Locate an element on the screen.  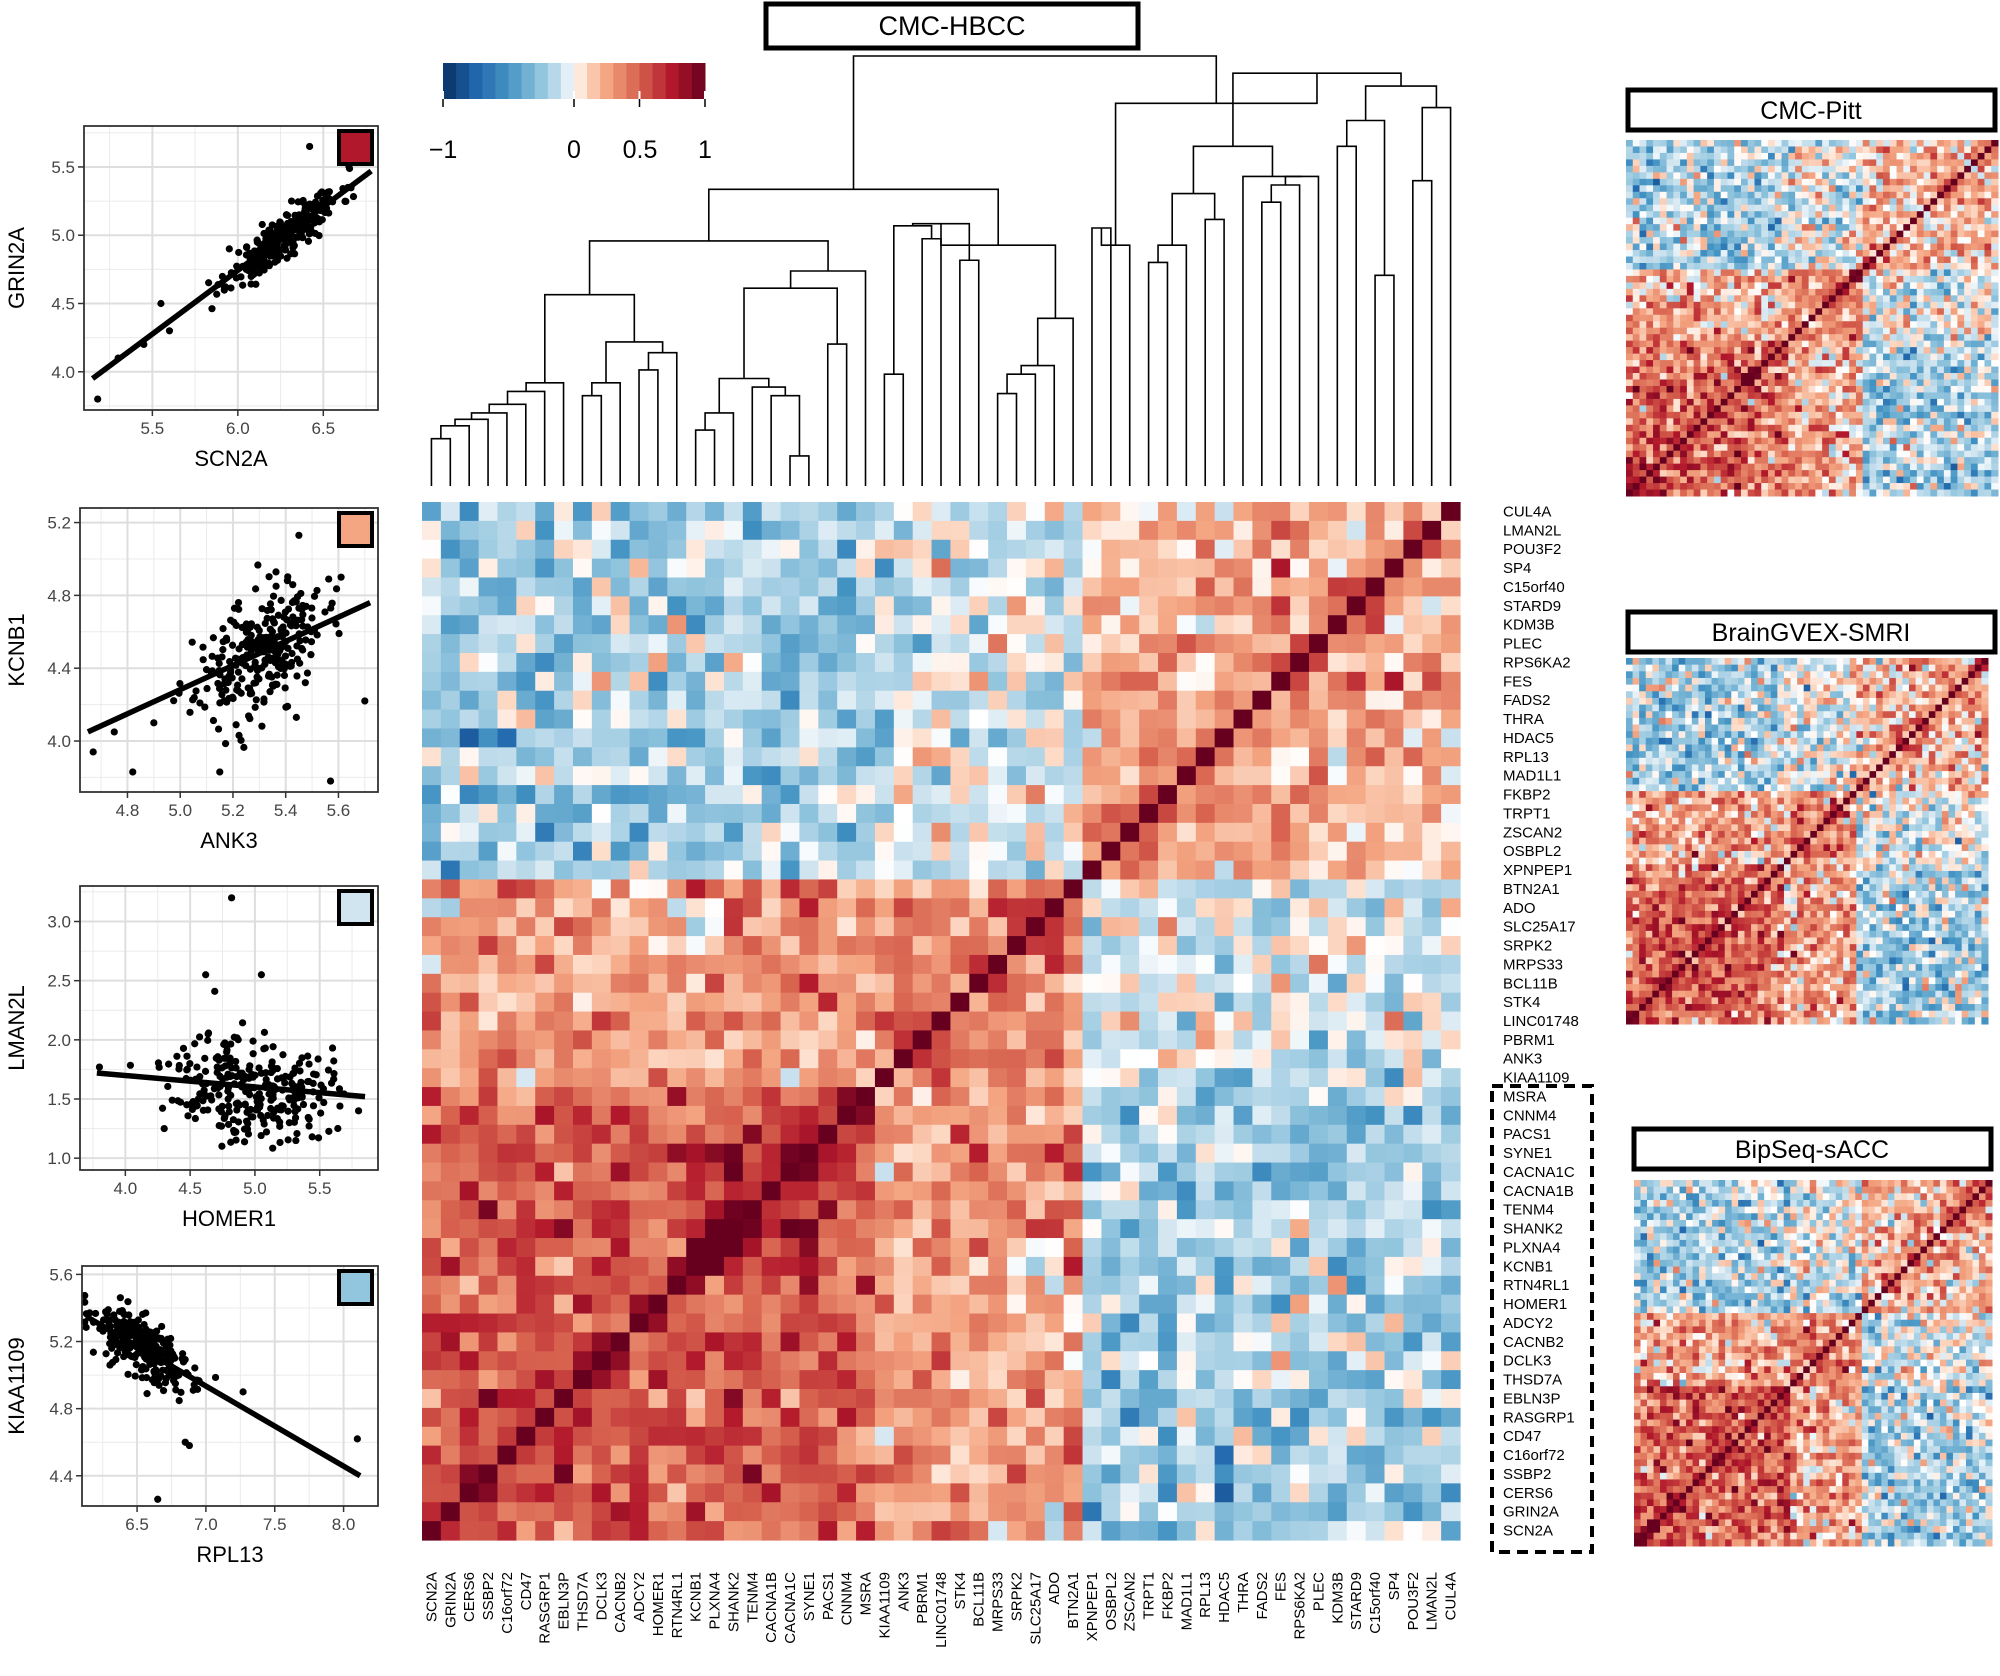
column-label: PLEC is located at coordinates (1318, 1591).